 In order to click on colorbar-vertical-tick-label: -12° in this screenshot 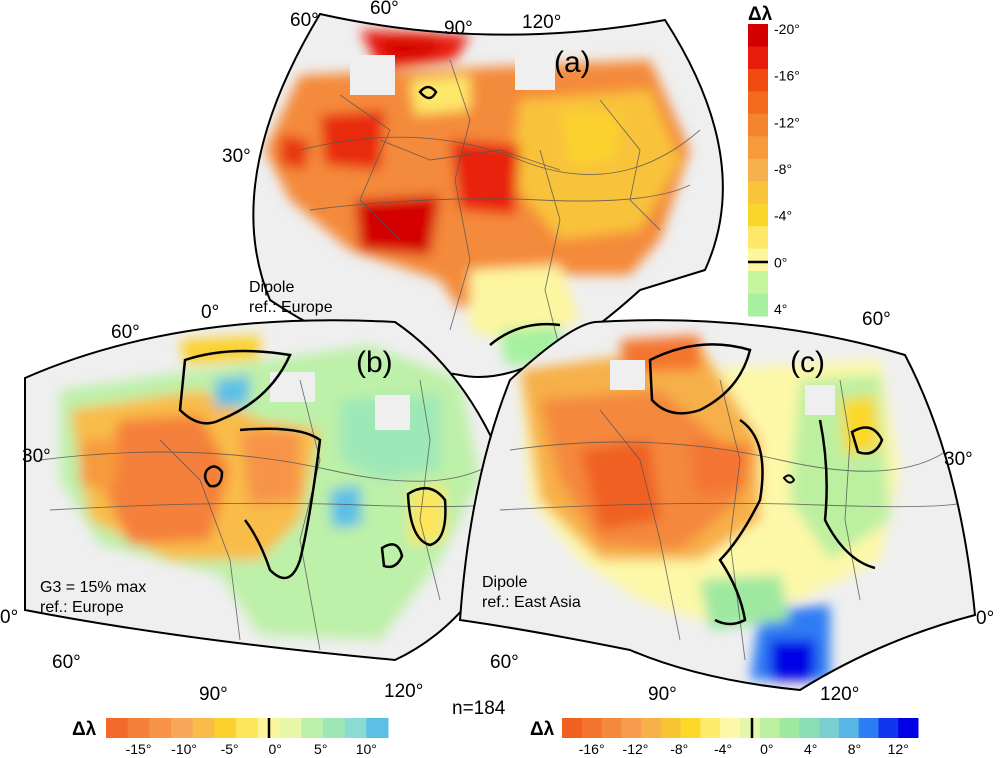, I will do `click(787, 122)`.